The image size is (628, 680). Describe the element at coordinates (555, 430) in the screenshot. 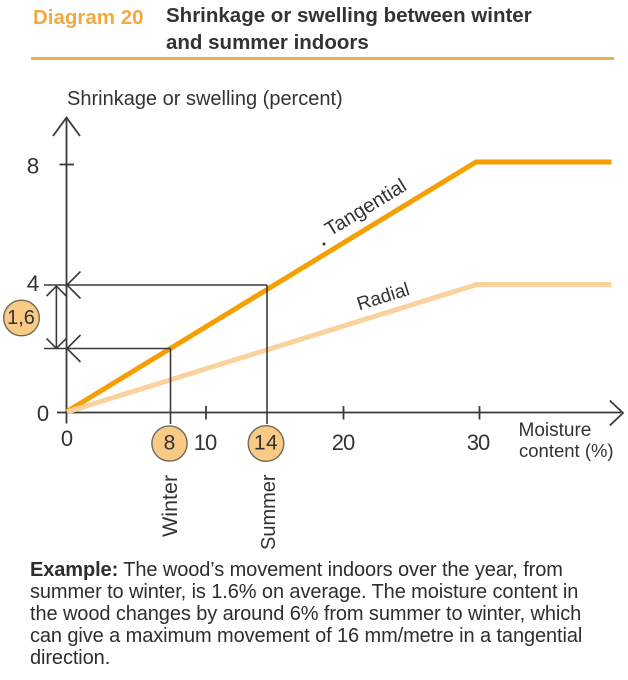

I see `svg-text: Moisture` at that location.